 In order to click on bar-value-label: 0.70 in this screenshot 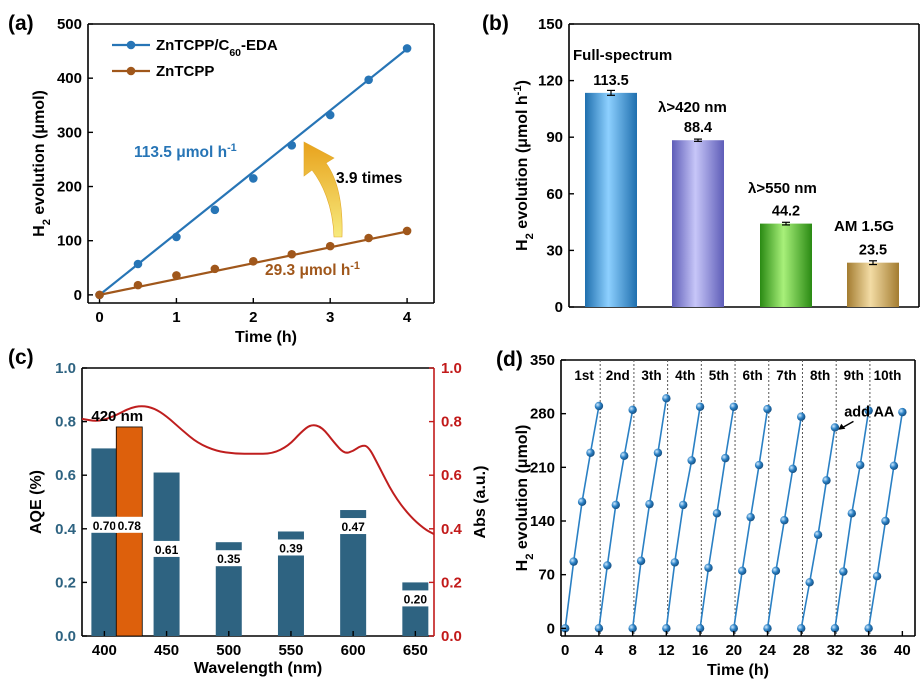, I will do `click(105, 526)`.